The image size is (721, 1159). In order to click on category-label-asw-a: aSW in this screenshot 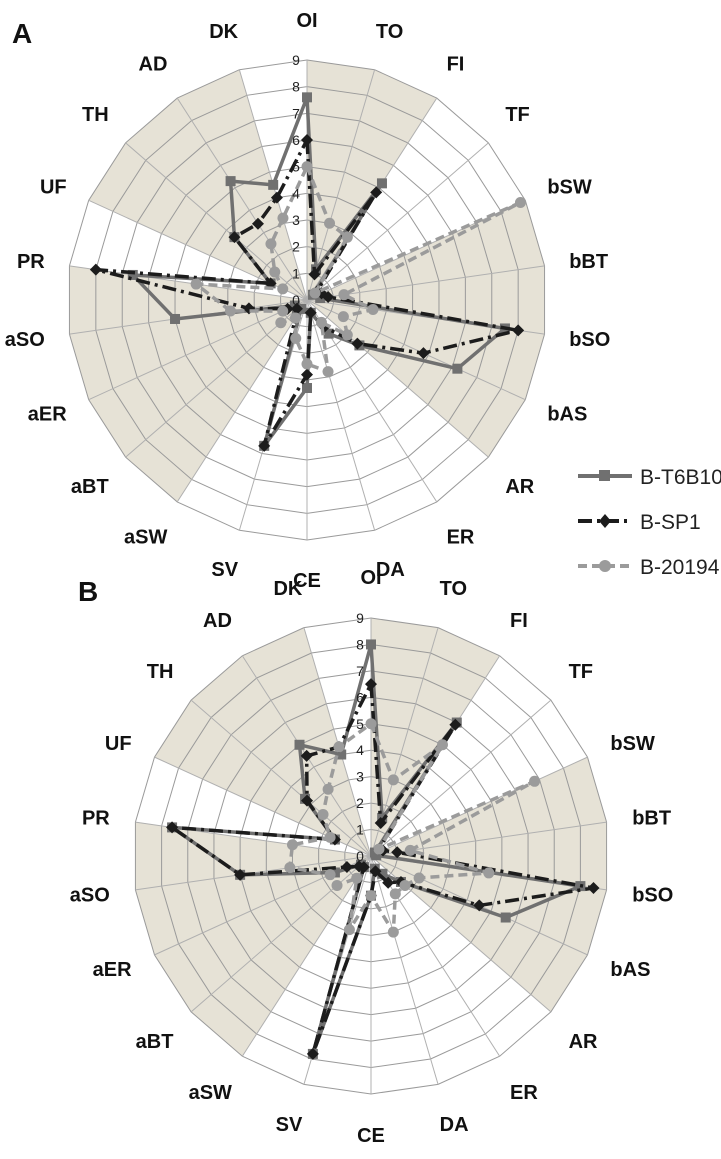, I will do `click(145, 538)`.